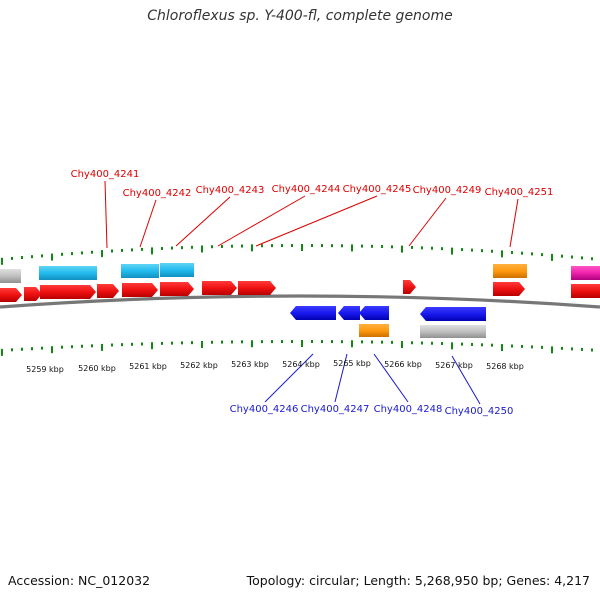  What do you see at coordinates (230, 190) in the screenshot?
I see `gene-label: Chy400_4243` at bounding box center [230, 190].